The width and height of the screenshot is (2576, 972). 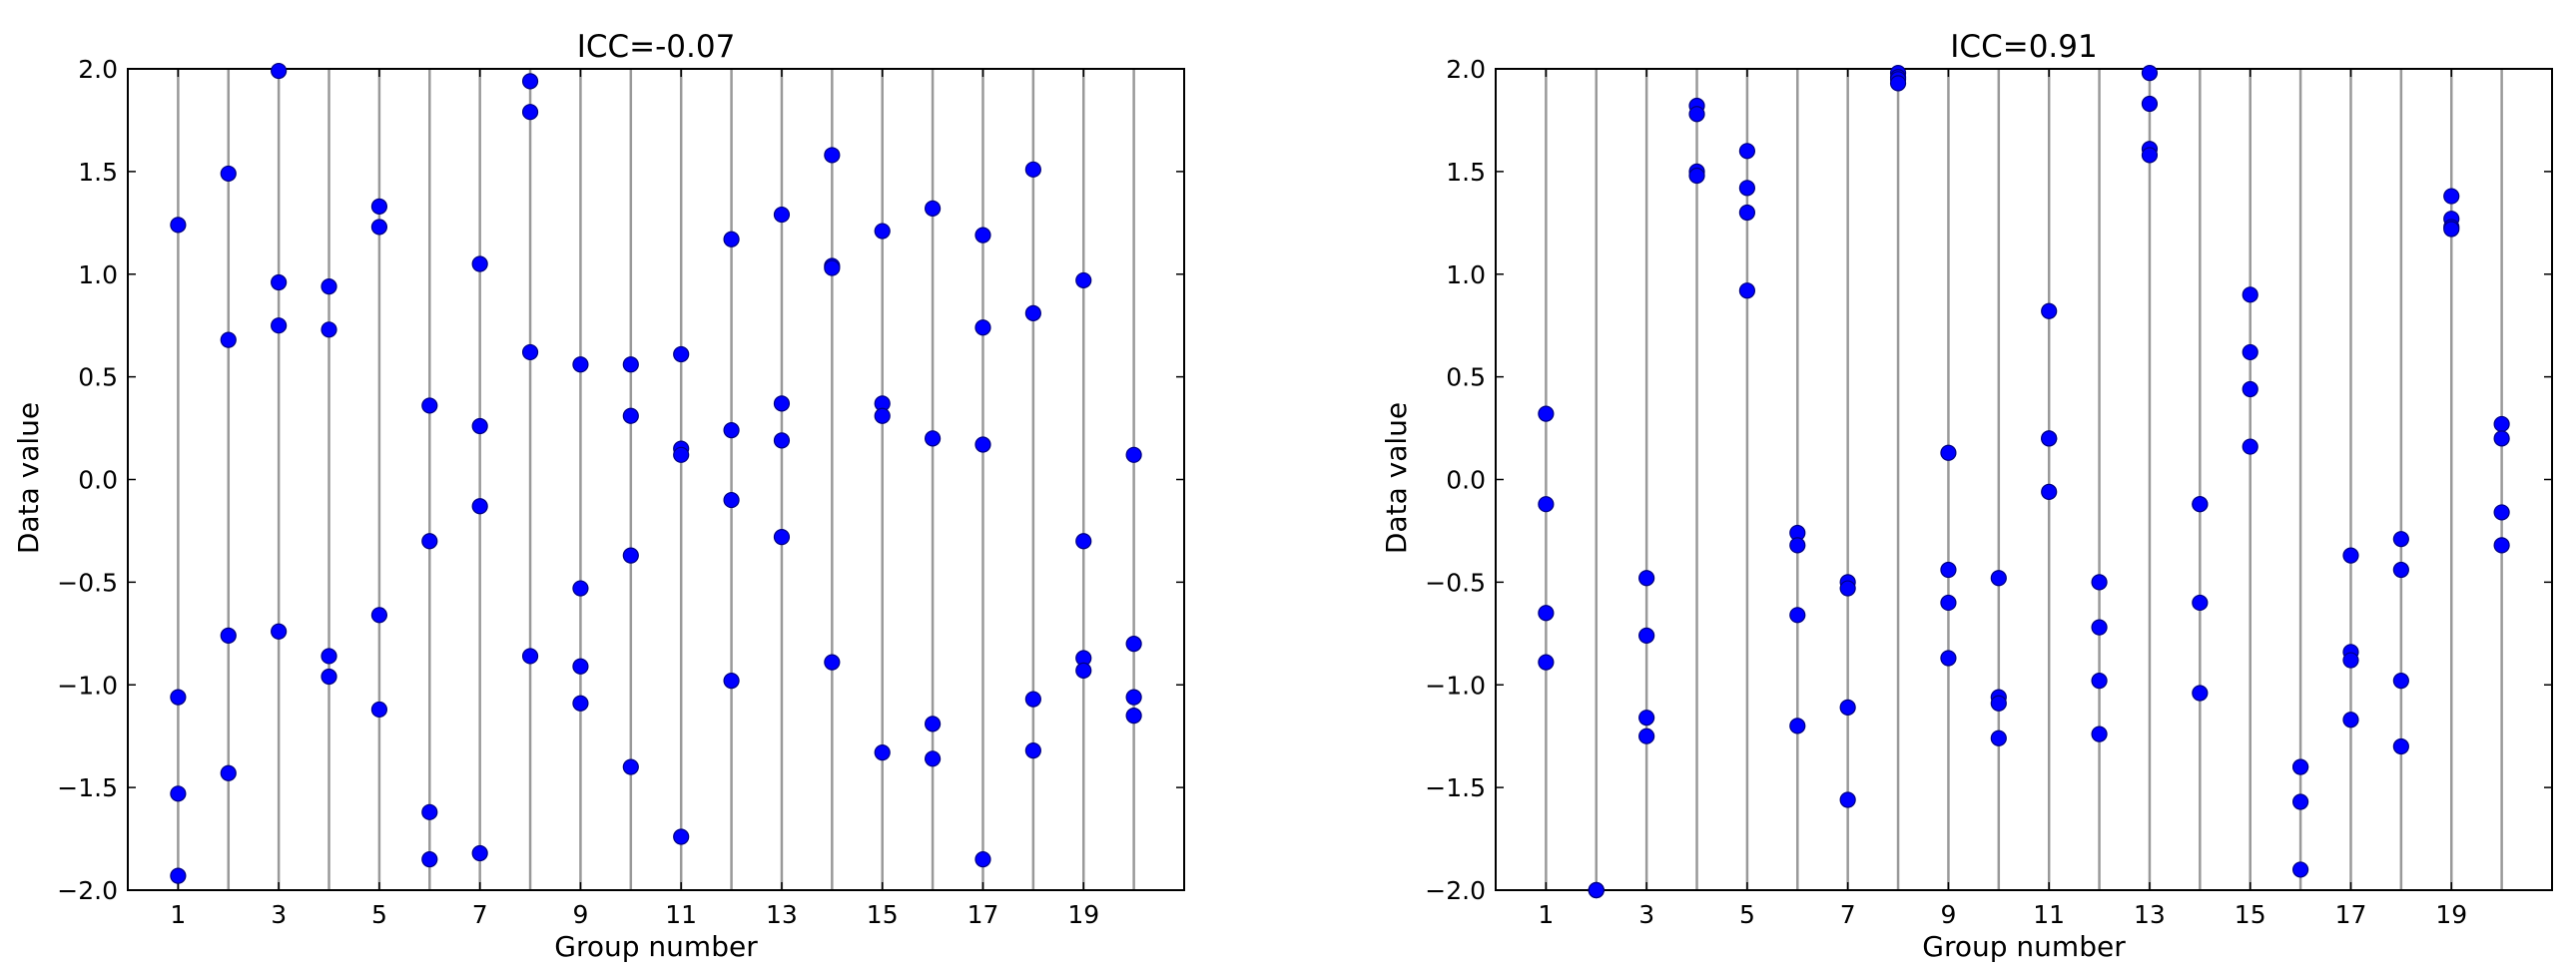 I want to click on right-chart-y-tick-label: −2.0, so click(x=1455, y=890).